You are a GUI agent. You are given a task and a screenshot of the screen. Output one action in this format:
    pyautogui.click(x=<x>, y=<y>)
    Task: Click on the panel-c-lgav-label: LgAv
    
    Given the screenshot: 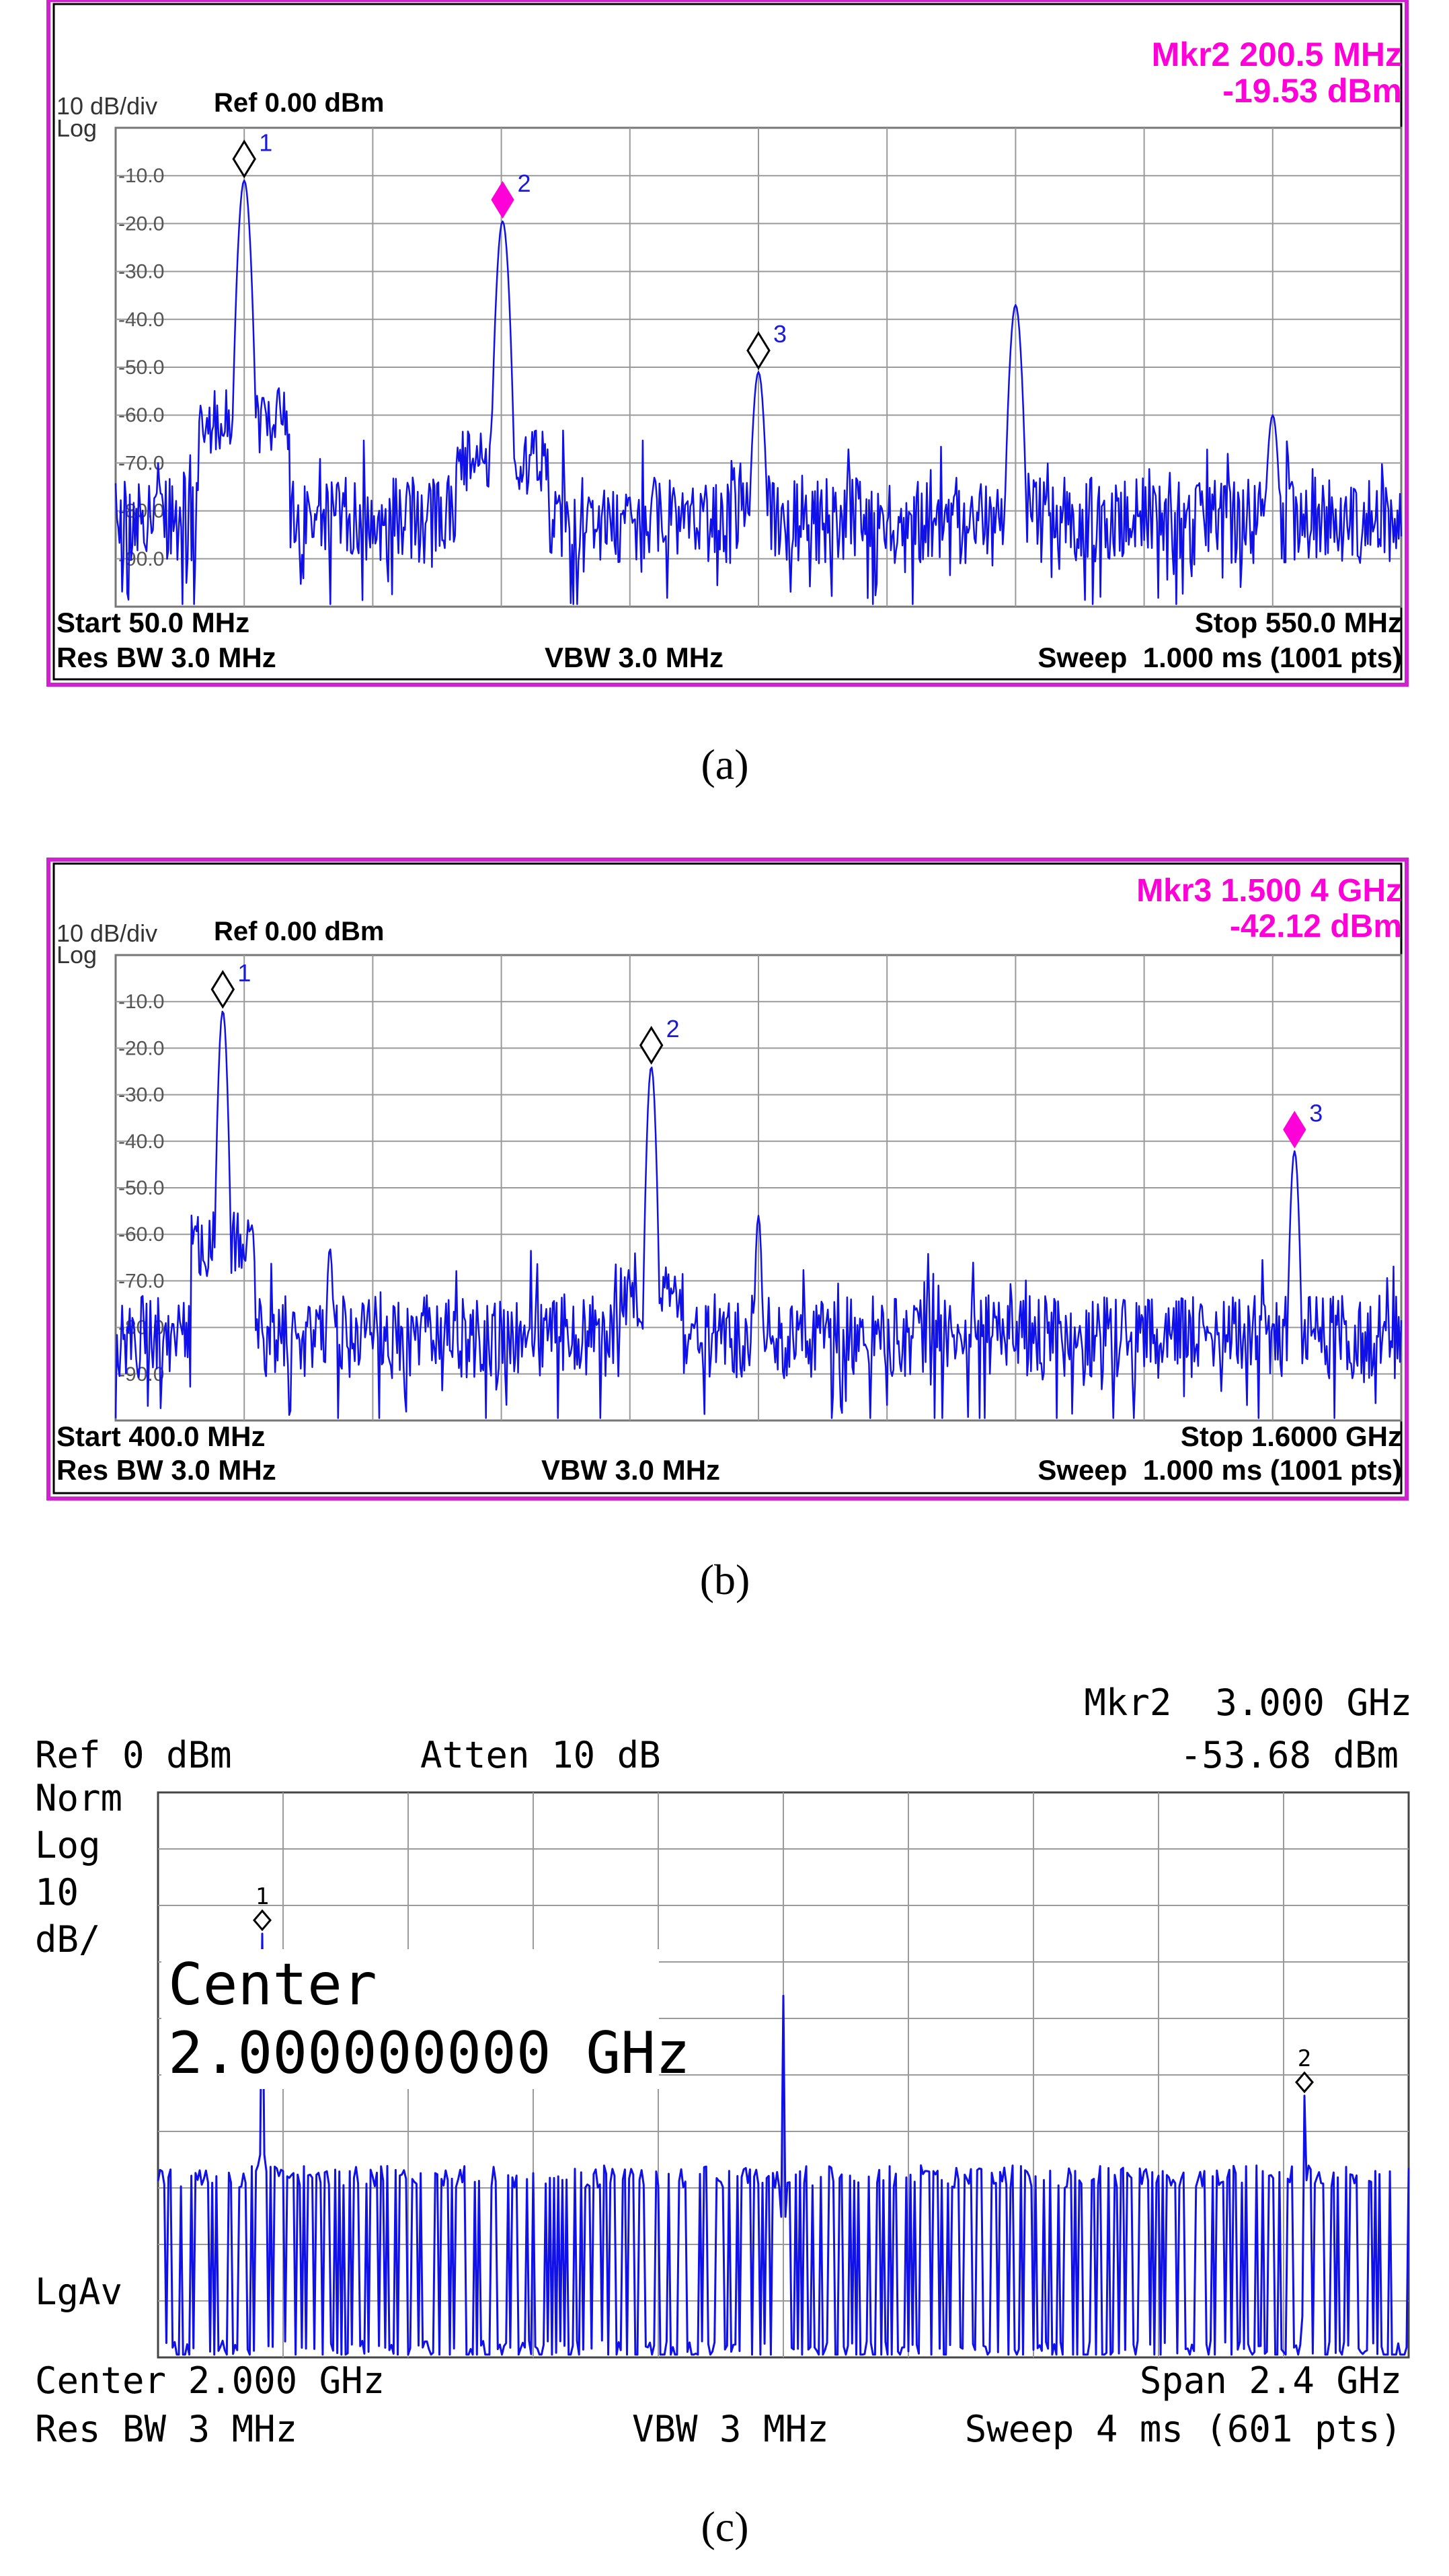 What is the action you would take?
    pyautogui.click(x=78, y=2292)
    